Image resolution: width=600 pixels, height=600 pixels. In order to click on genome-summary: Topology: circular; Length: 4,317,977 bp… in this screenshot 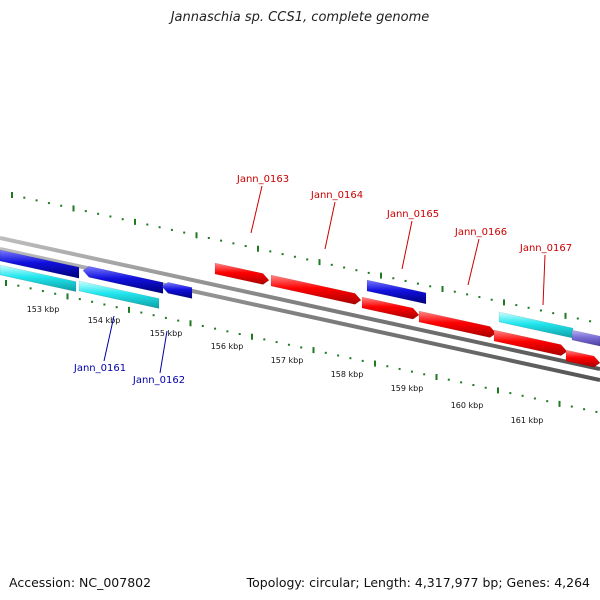, I will do `click(418, 582)`.